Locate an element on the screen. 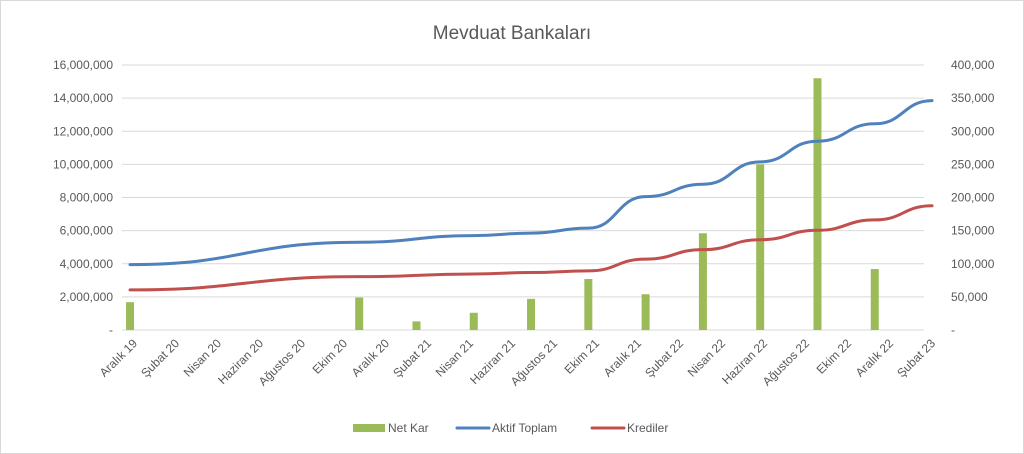 The height and width of the screenshot is (454, 1024). left-tick-label: 2,000,000 is located at coordinates (87, 297).